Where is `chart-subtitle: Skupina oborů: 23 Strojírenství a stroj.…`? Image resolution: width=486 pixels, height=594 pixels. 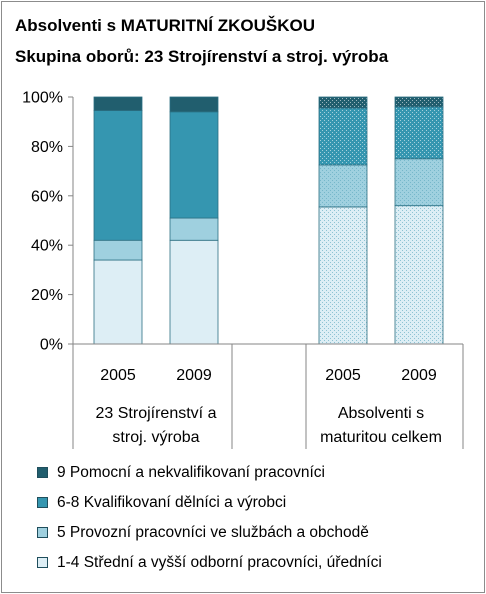
chart-subtitle: Skupina oborů: 23 Strojírenství a stroj.… is located at coordinates (202, 56).